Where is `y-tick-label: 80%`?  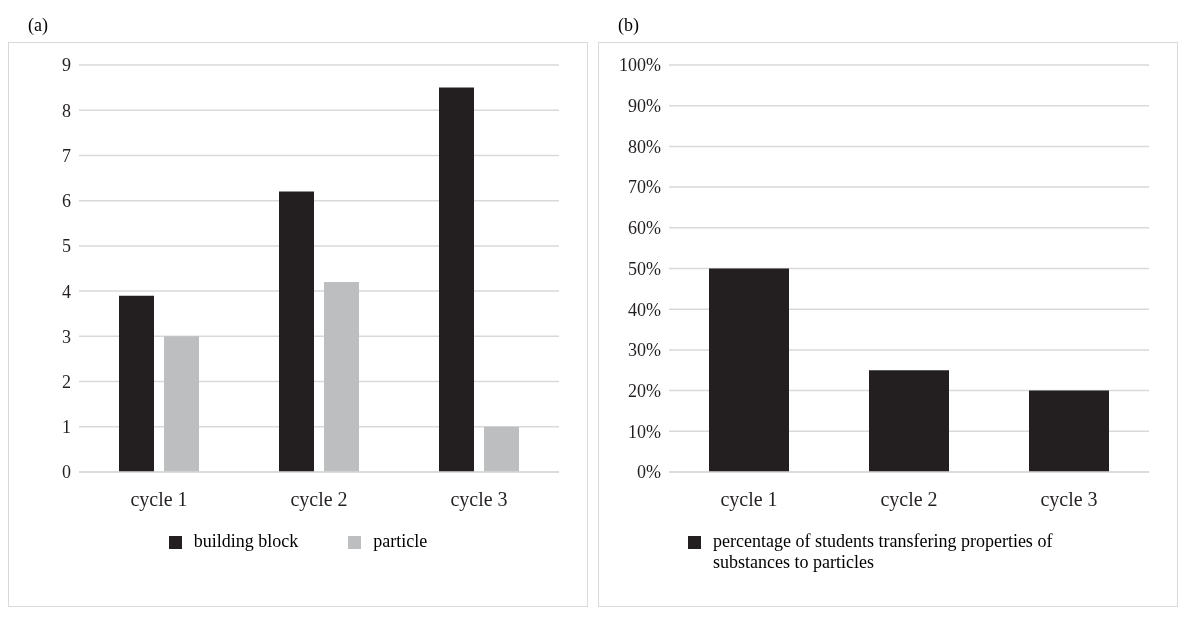 y-tick-label: 80% is located at coordinates (644, 146).